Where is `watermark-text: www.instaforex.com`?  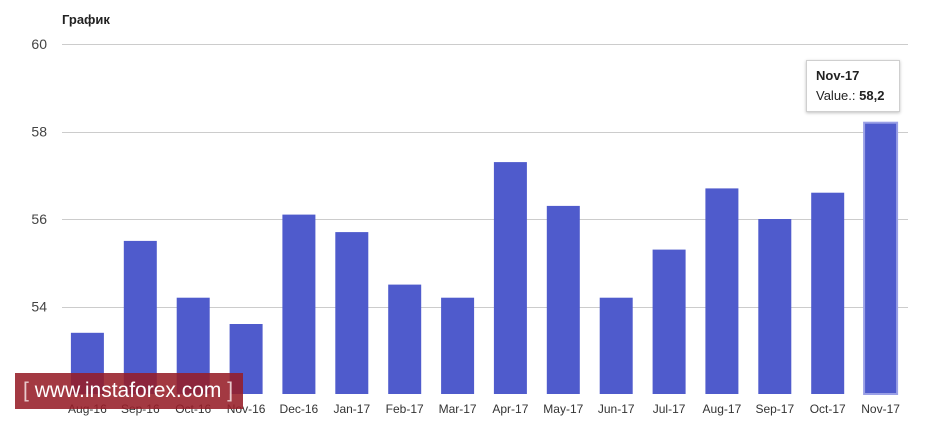
watermark-text: www.instaforex.com is located at coordinates (128, 390).